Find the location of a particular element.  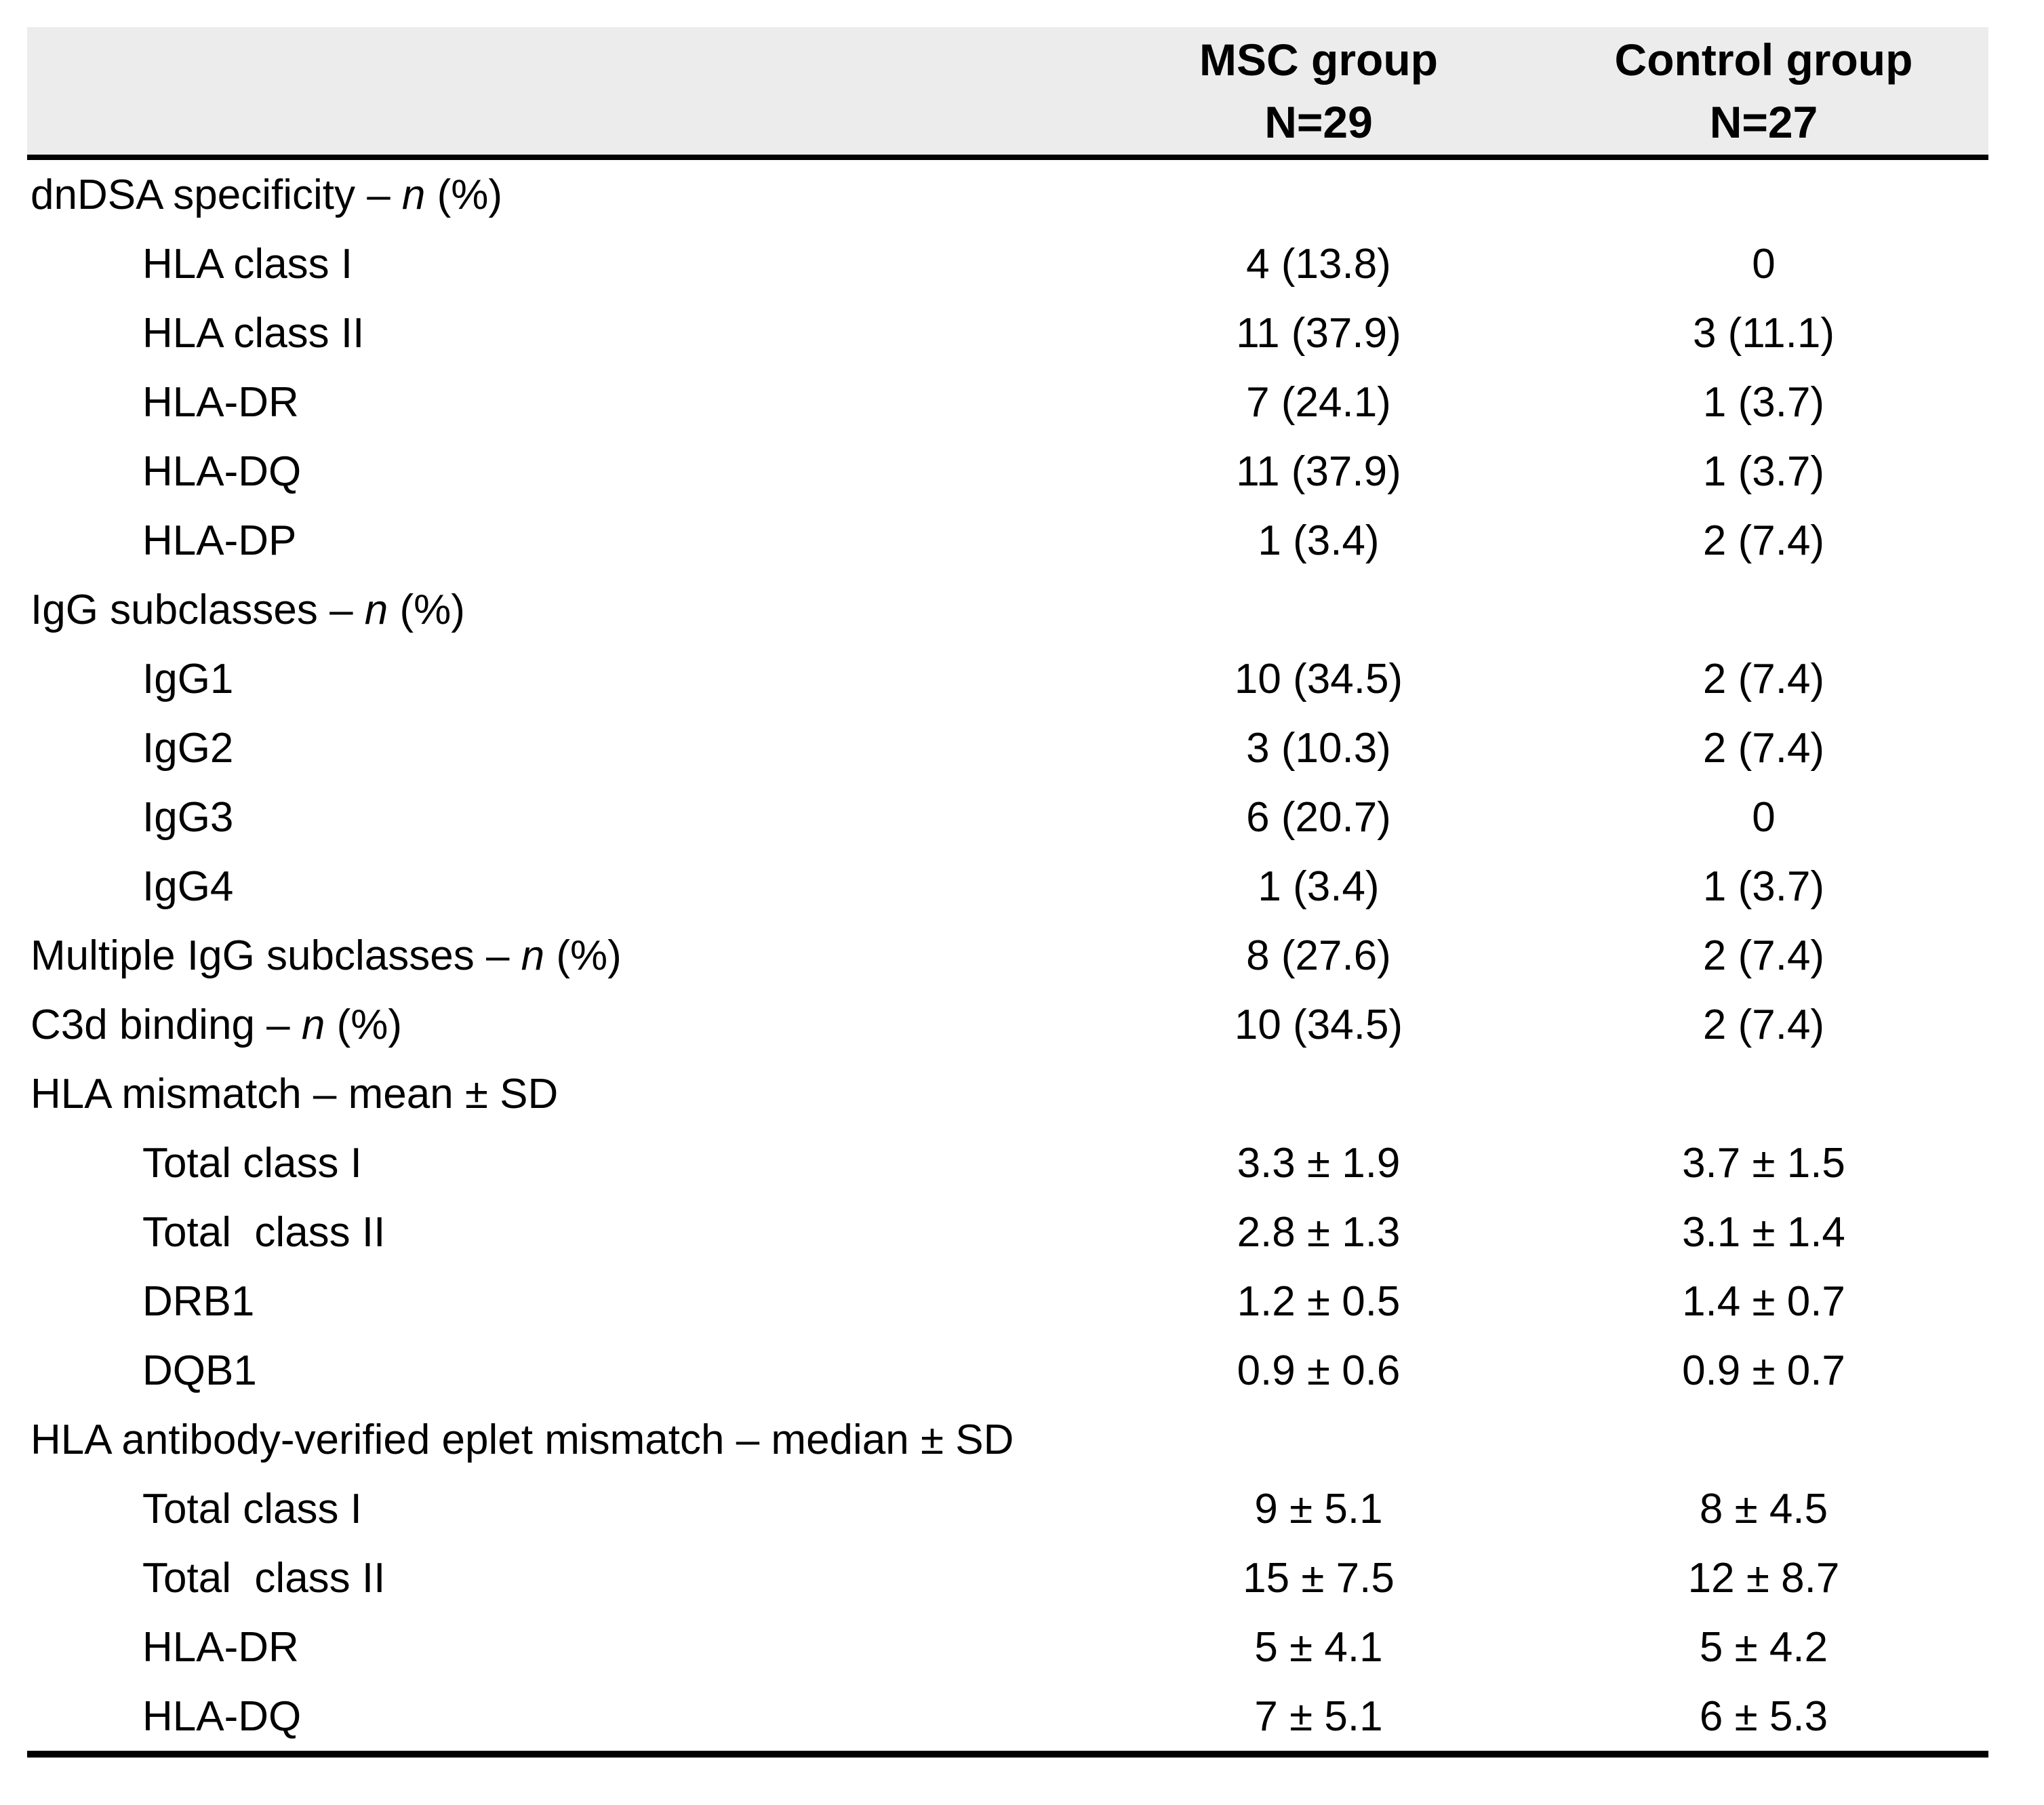

table-row: IgG4 1 (3.4) 1 (3.7) is located at coordinates (1007, 887).